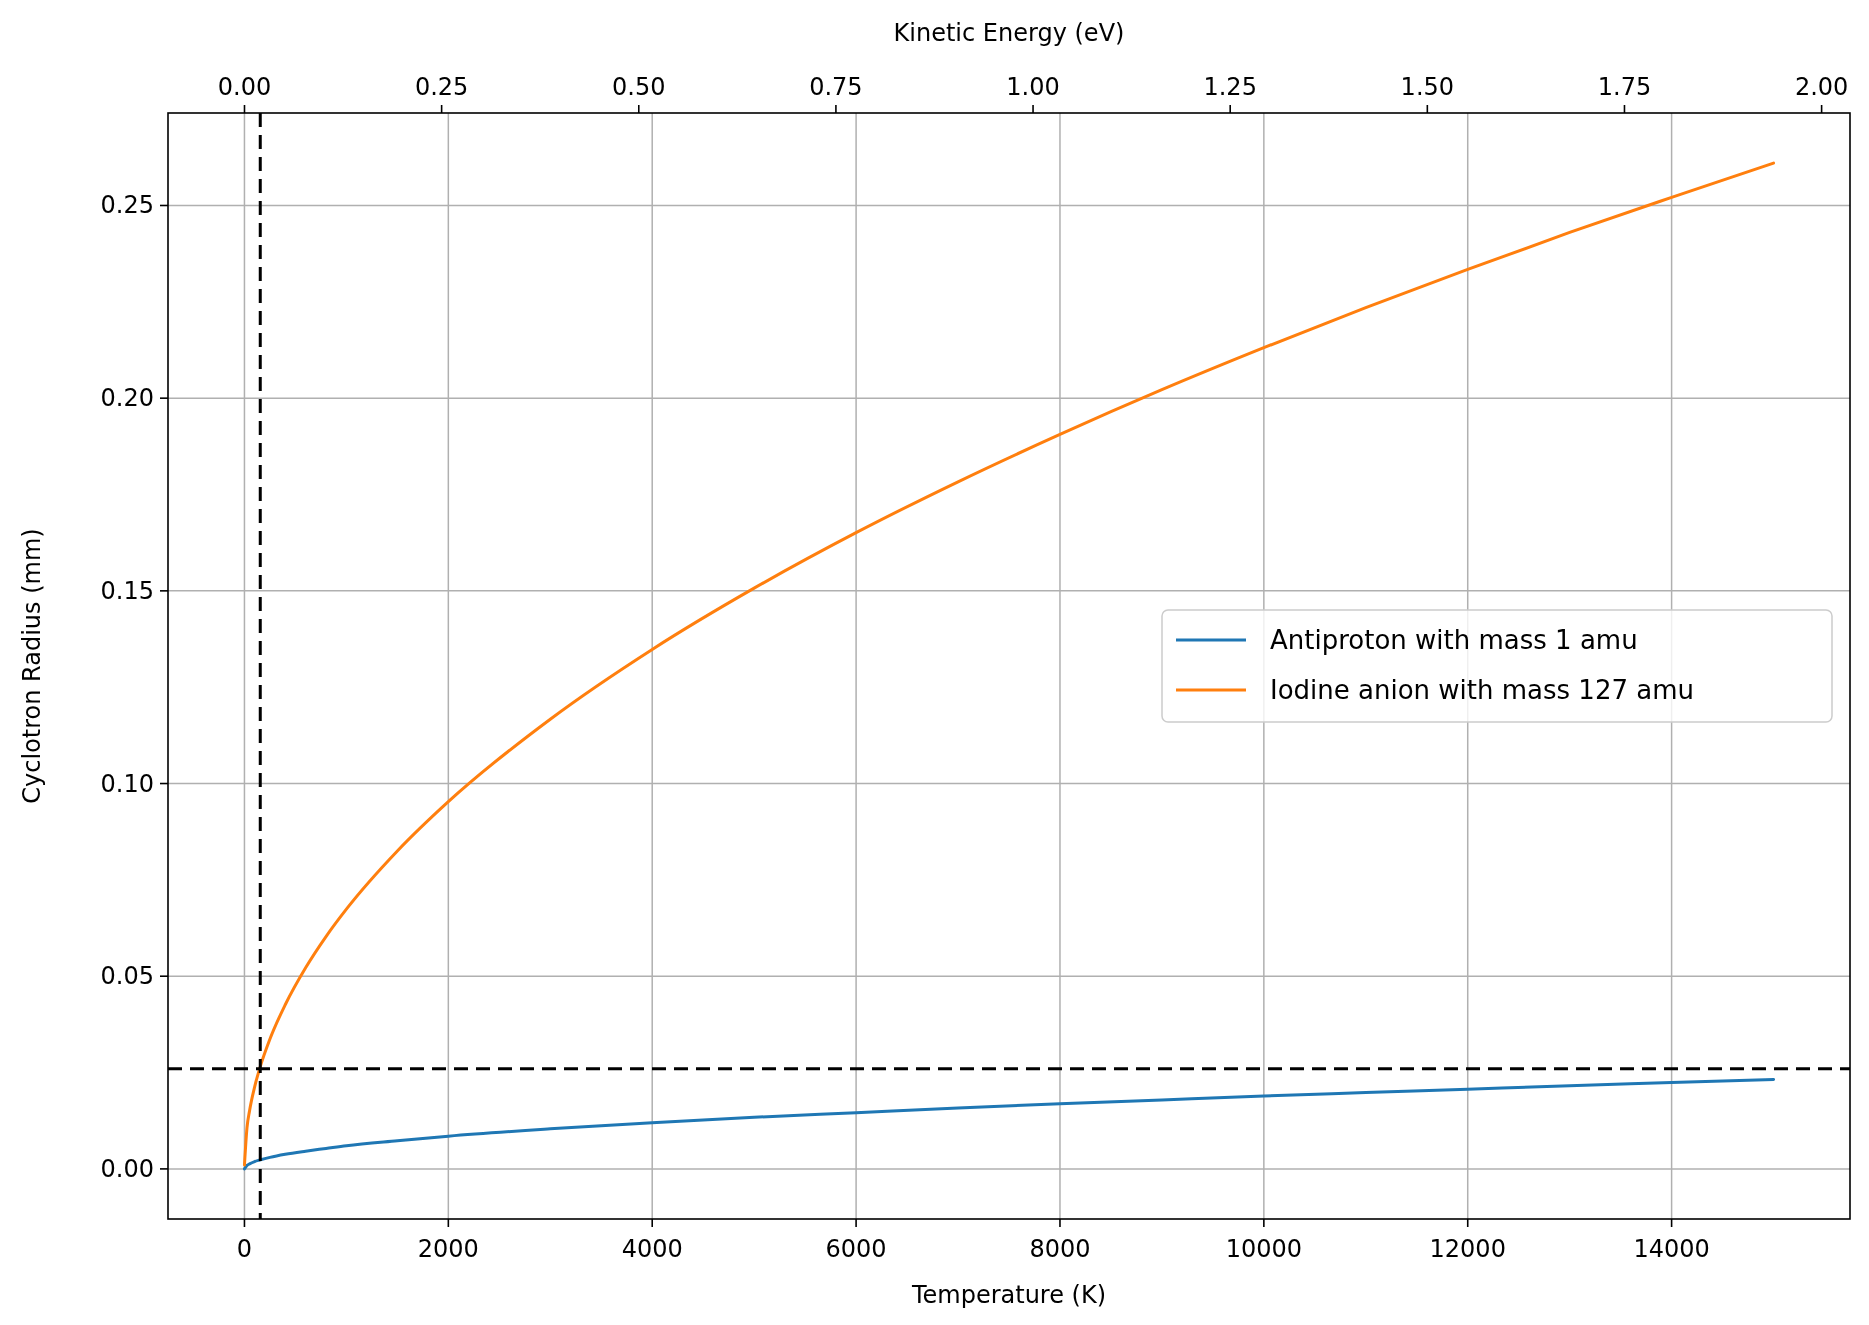 This screenshot has height=1325, width=1869. Describe the element at coordinates (1230, 87) in the screenshot. I see `x2-tick-label: 1.25` at that location.